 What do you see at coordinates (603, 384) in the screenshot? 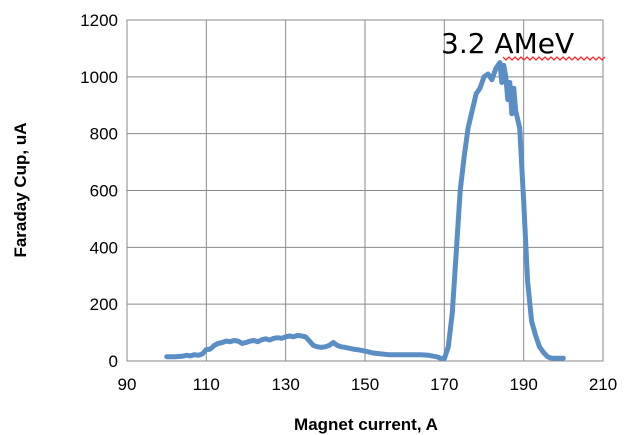
I see `x-tick-label: 210` at bounding box center [603, 384].